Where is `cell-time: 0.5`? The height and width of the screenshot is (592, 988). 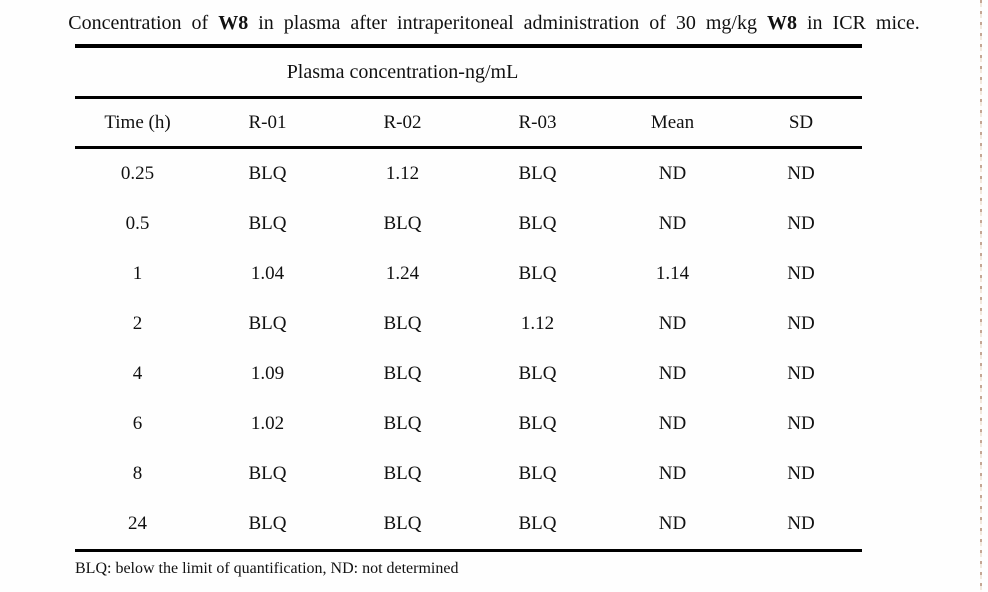
cell-time: 0.5 is located at coordinates (137, 223).